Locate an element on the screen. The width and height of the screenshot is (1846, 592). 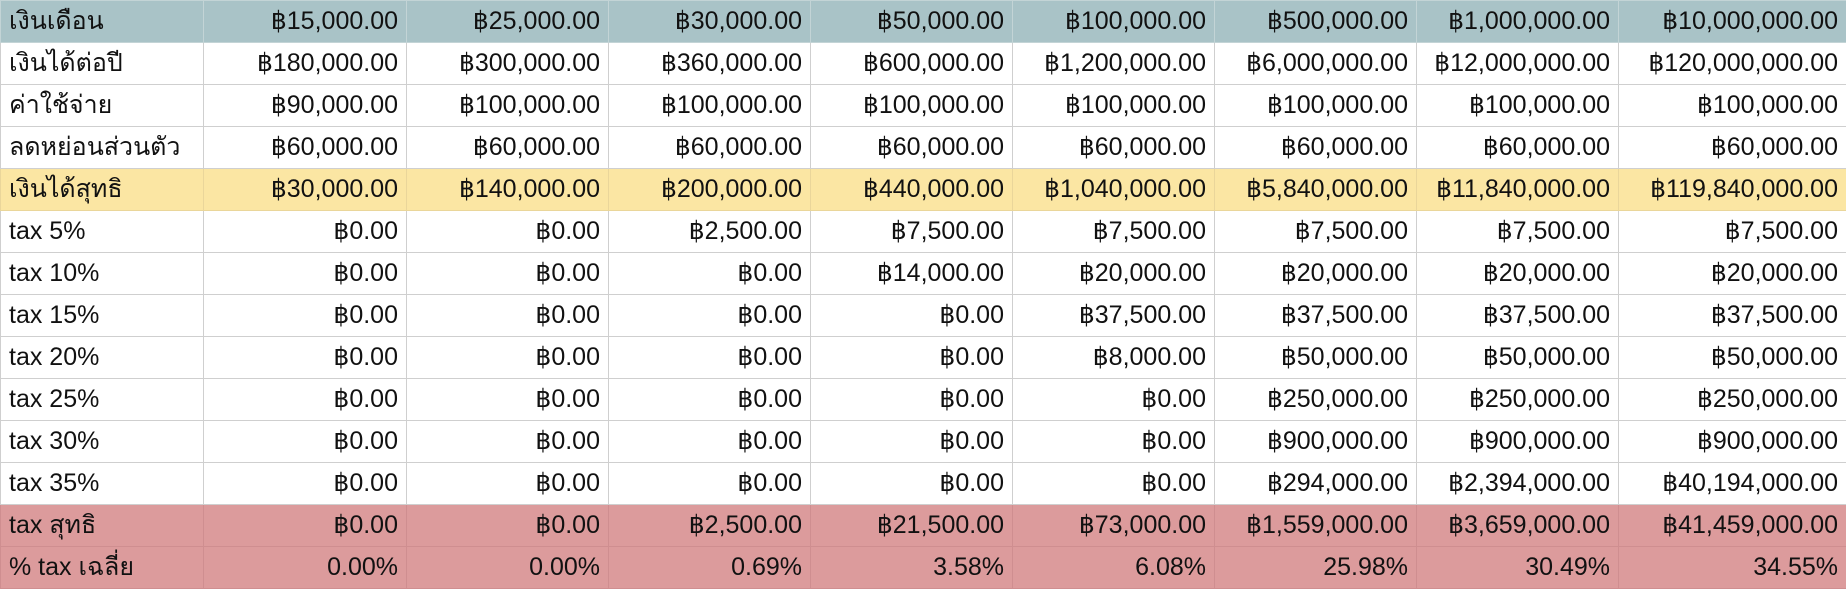
value-cell: ฿600,000.00 is located at coordinates (911, 63).